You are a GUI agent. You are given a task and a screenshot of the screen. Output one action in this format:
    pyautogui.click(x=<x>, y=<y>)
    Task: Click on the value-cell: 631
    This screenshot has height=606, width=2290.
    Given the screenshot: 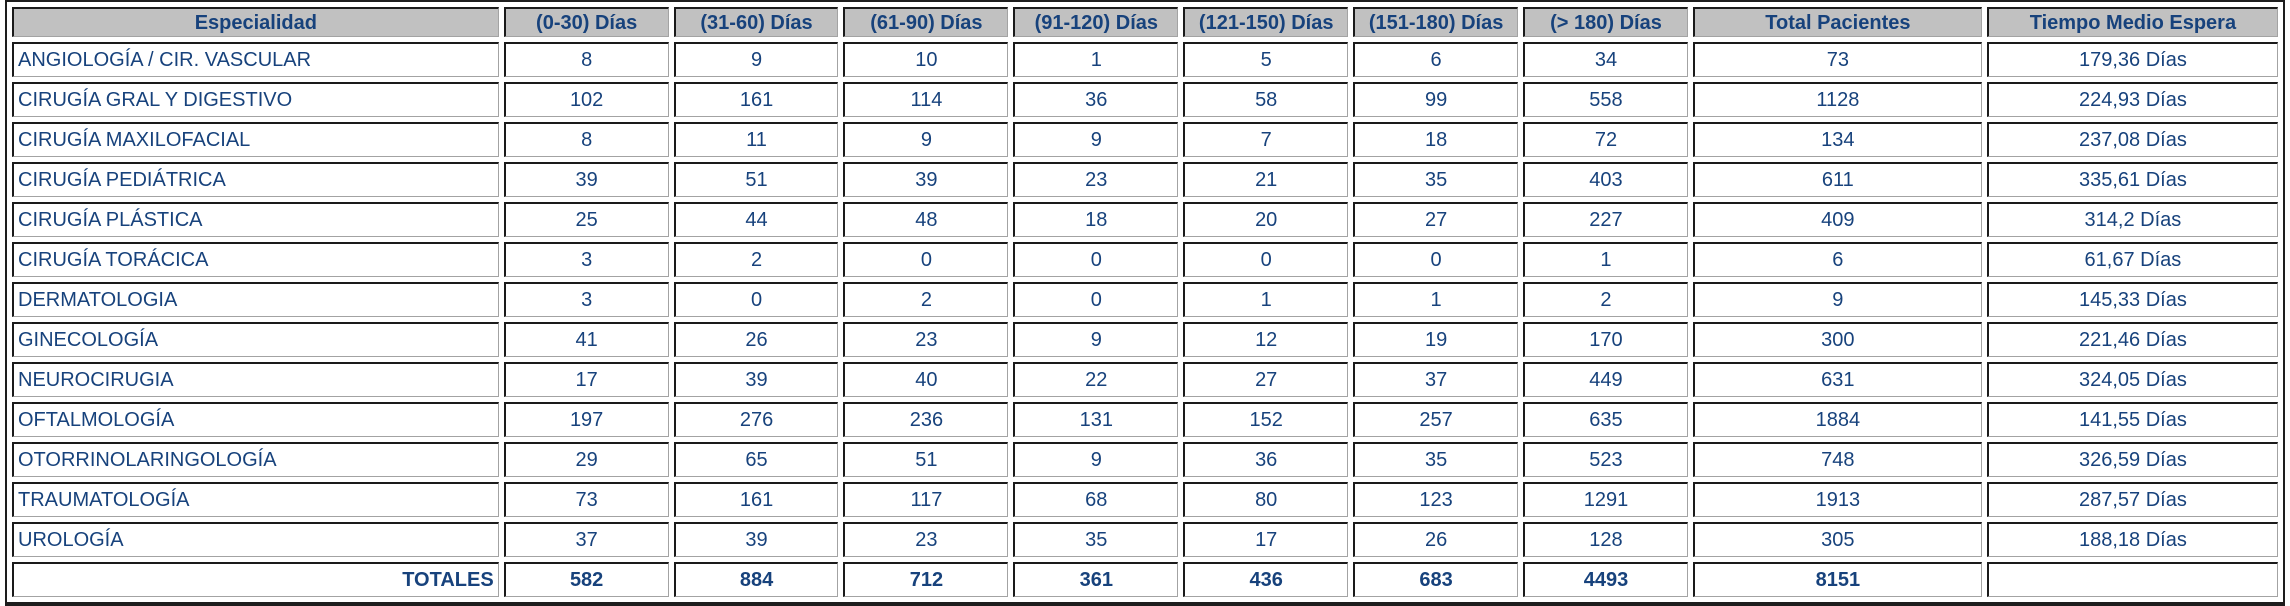 What is the action you would take?
    pyautogui.click(x=1837, y=379)
    